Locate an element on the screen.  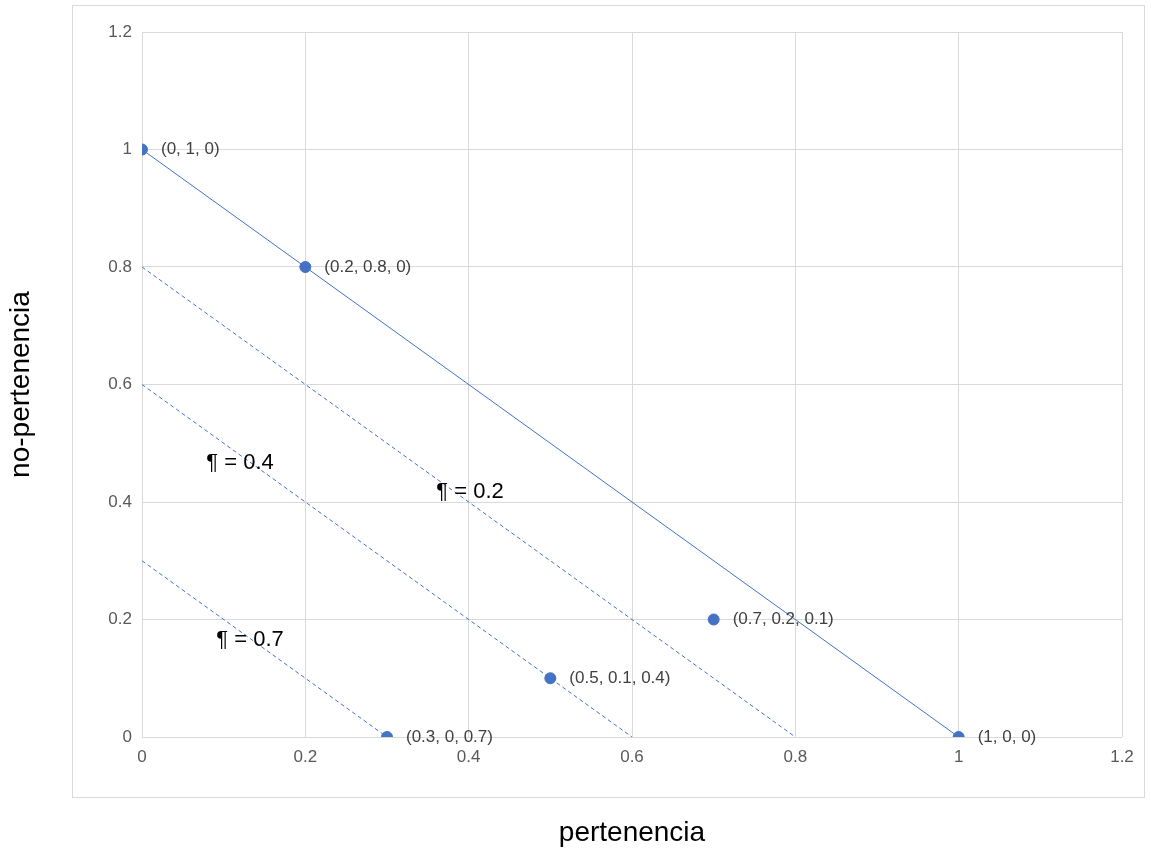
annotation: ¶ = 0.7 is located at coordinates (250, 639).